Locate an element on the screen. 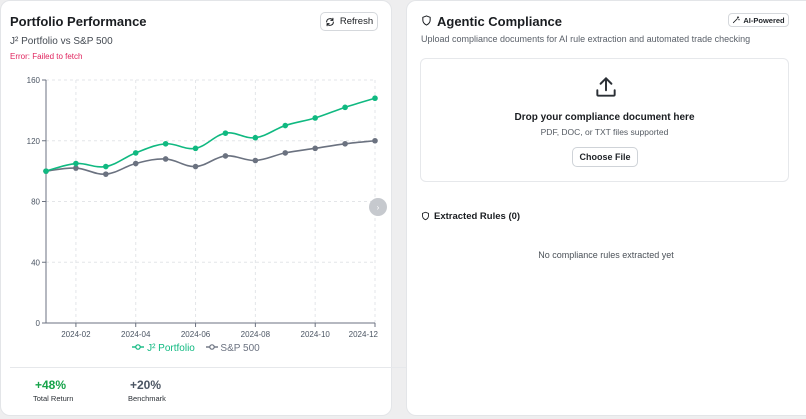 The width and height of the screenshot is (806, 419). y-tick-label: 80 is located at coordinates (35, 202).